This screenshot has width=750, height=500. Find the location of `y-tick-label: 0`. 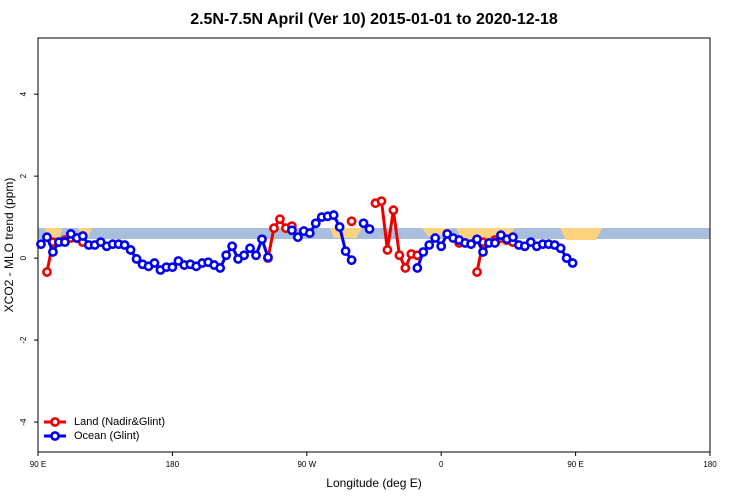

y-tick-label: 0 is located at coordinates (23, 257).